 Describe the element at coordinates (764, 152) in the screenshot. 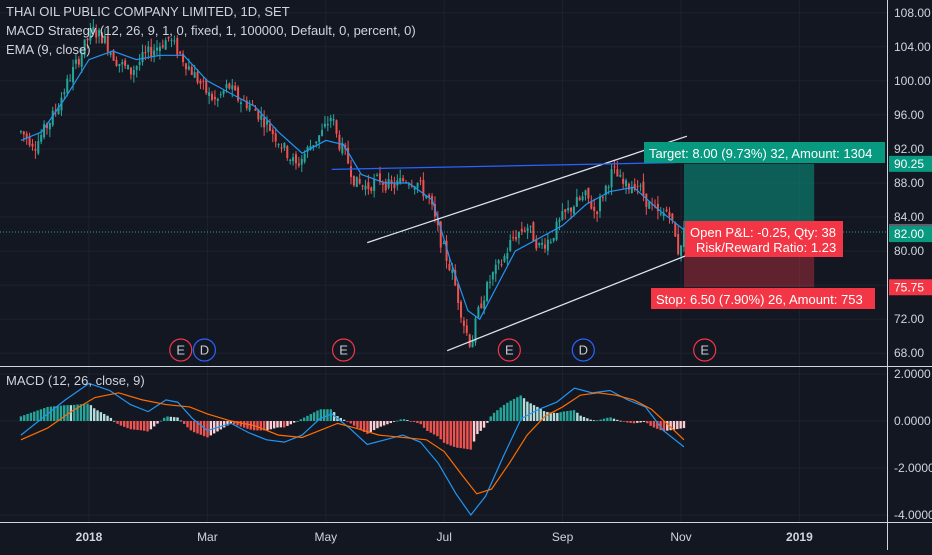

I see `target-box: Target: 8.00 (9.73%) 32, Amount: 1304` at that location.